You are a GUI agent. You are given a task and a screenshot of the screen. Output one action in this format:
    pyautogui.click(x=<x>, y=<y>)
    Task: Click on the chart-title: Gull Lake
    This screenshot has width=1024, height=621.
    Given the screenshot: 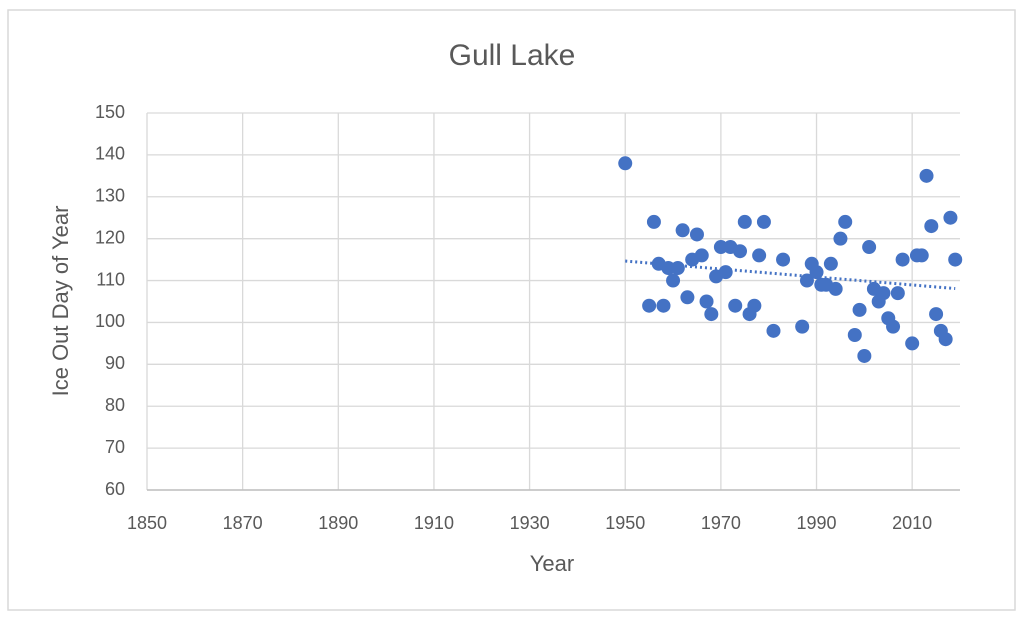 What is the action you would take?
    pyautogui.click(x=512, y=55)
    